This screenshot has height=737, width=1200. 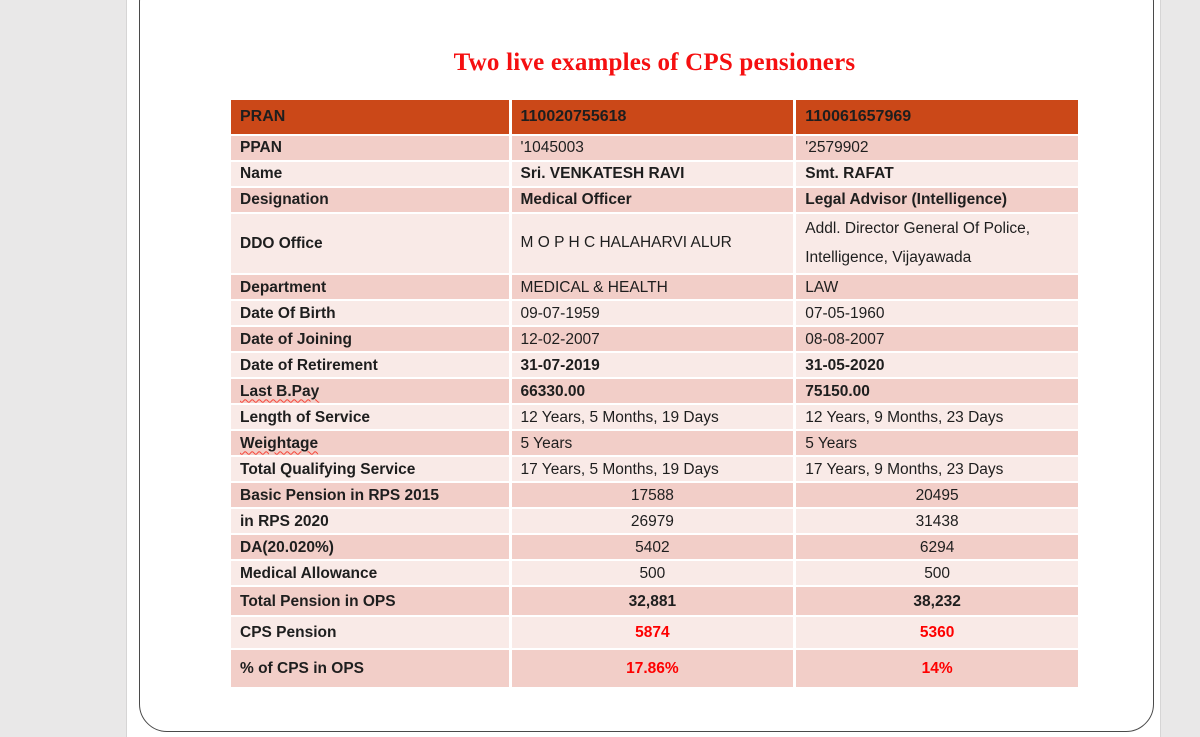 I want to click on right-gutter-panel, so click(x=1180, y=368).